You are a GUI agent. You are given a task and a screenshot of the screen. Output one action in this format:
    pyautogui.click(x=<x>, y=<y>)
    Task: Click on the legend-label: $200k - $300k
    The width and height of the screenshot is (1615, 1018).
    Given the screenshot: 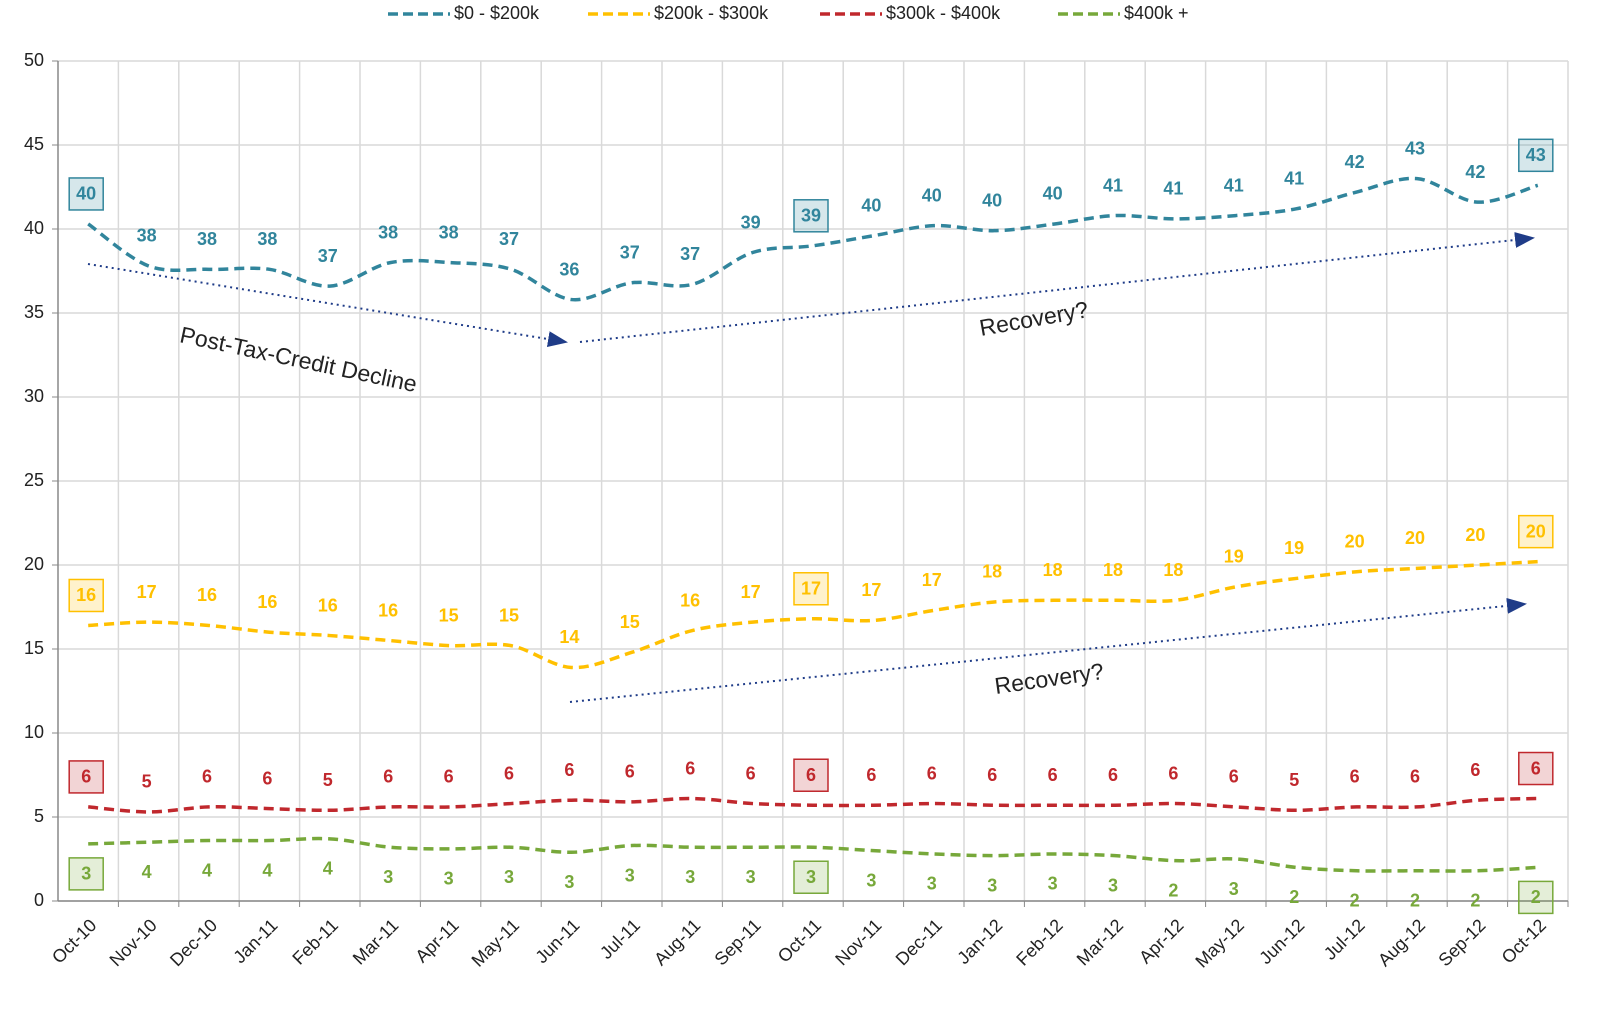 What is the action you would take?
    pyautogui.click(x=711, y=13)
    